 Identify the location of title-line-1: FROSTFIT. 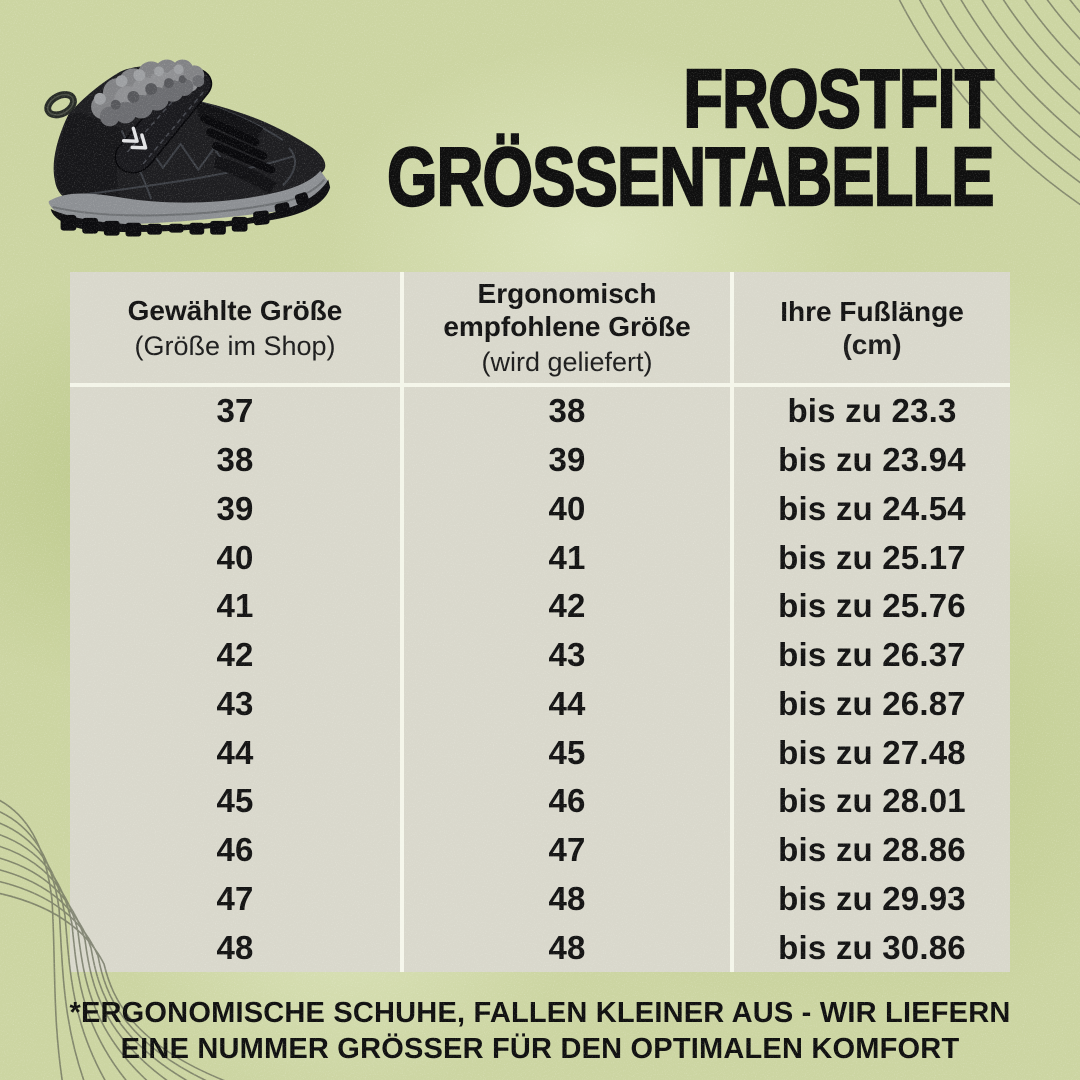
(839, 98).